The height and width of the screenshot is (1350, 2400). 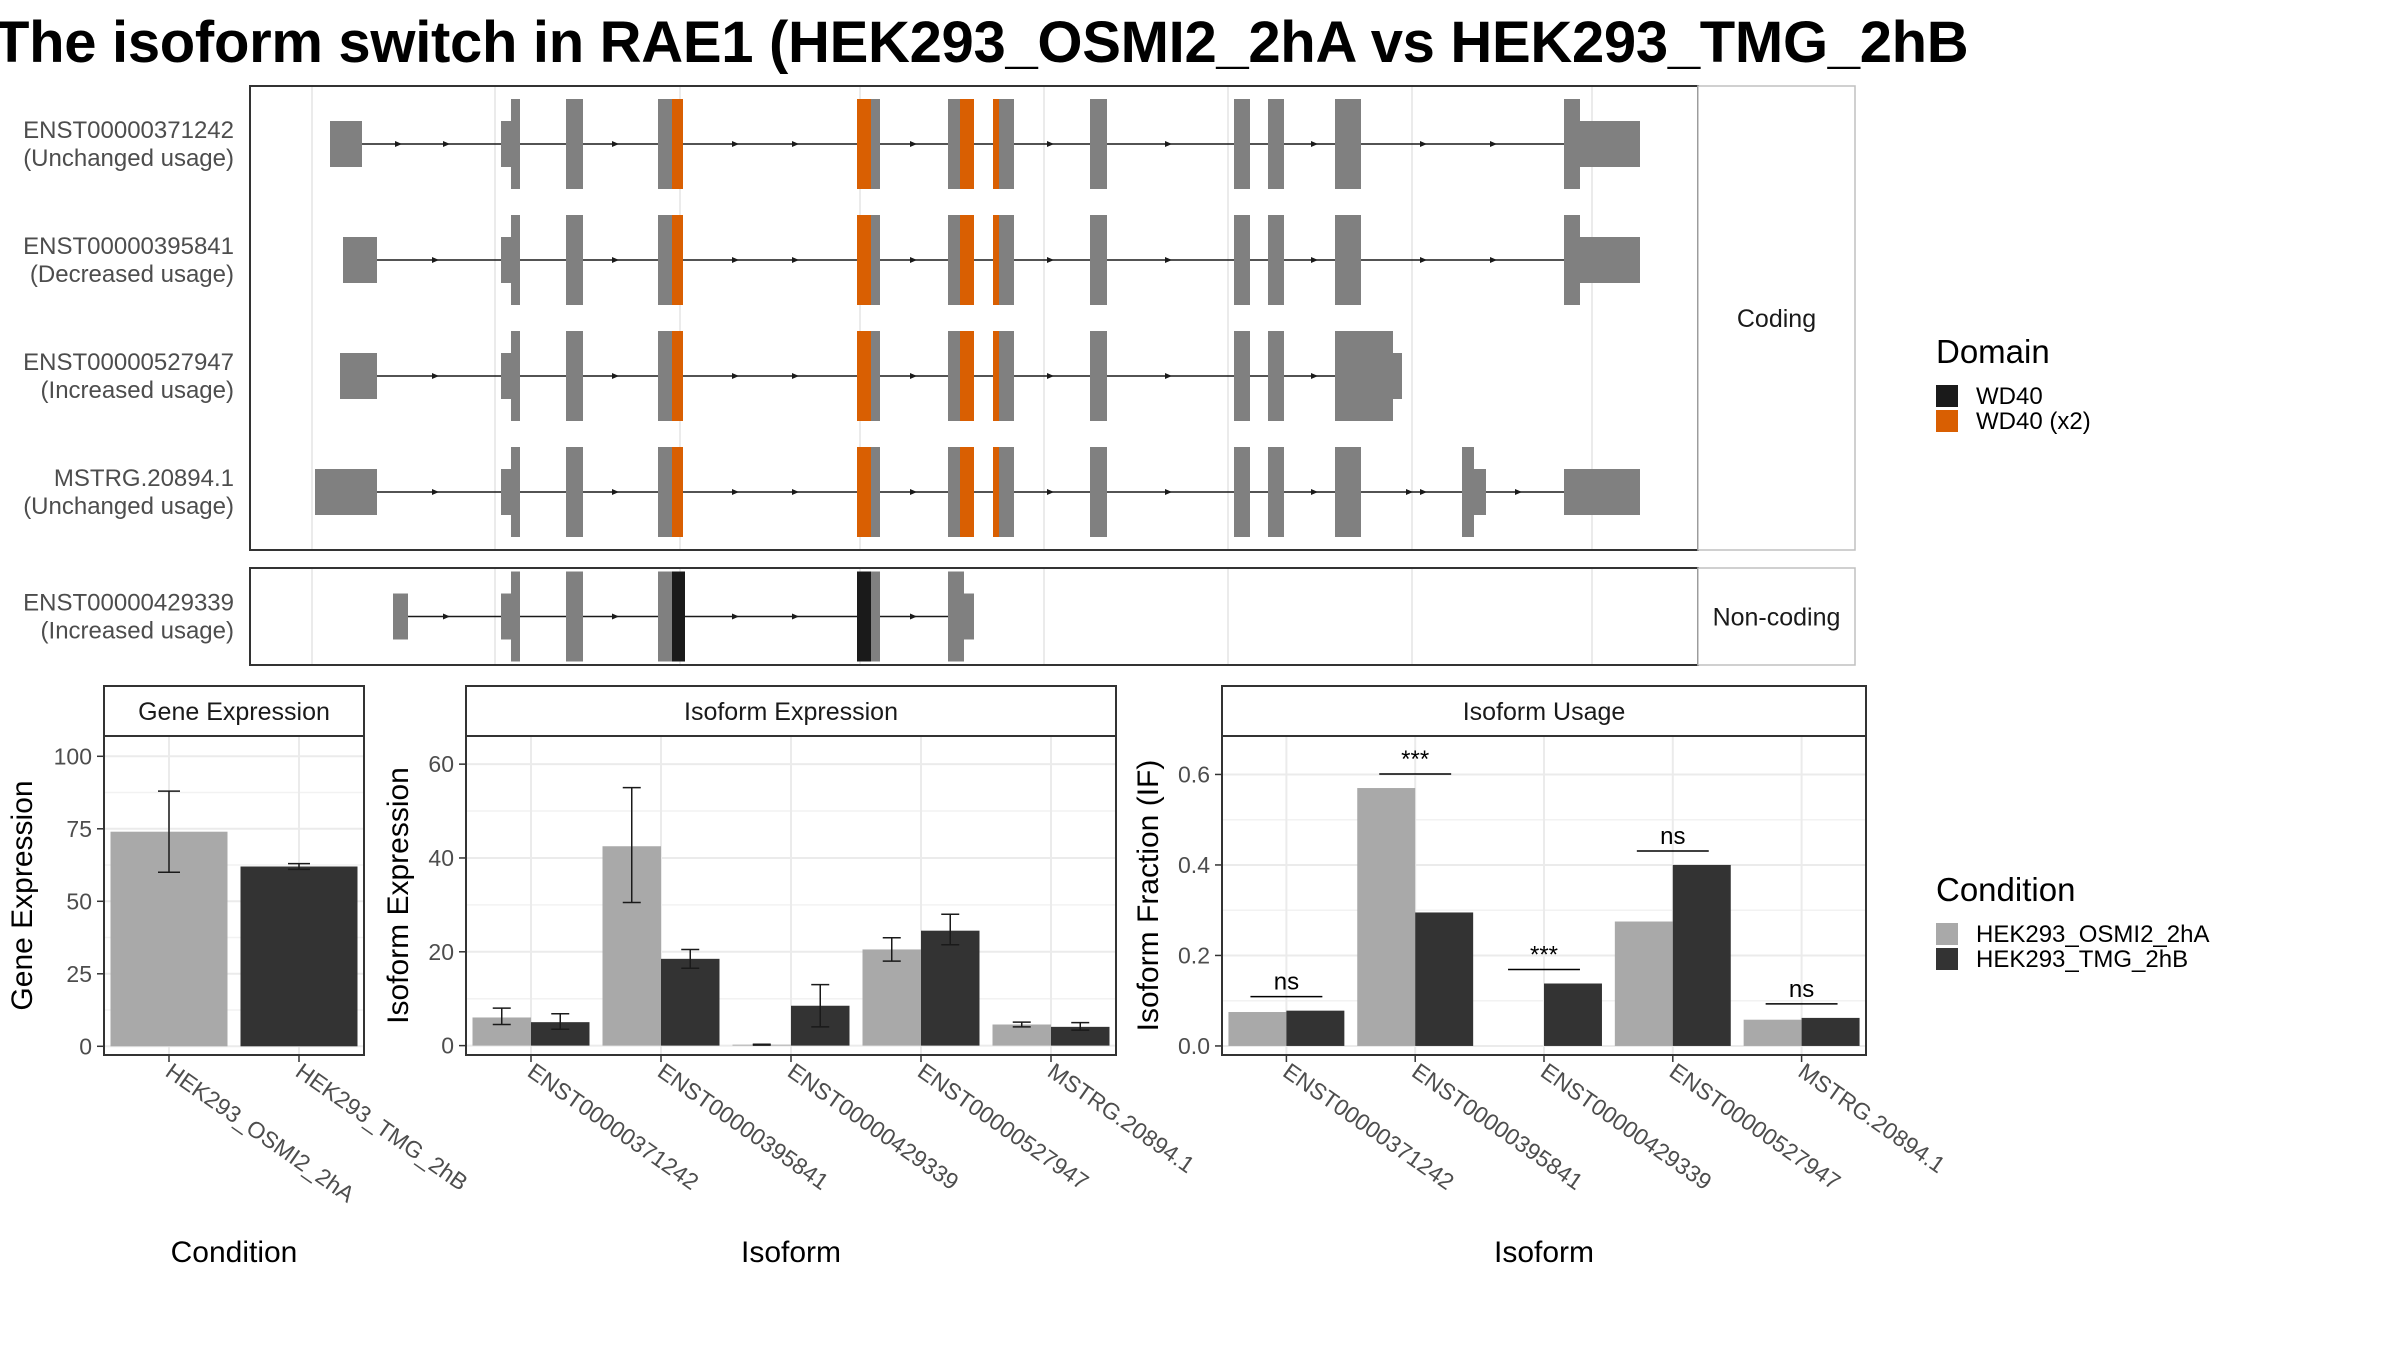 What do you see at coordinates (2033, 421) in the screenshot?
I see `legend-label: WD40 (x2)` at bounding box center [2033, 421].